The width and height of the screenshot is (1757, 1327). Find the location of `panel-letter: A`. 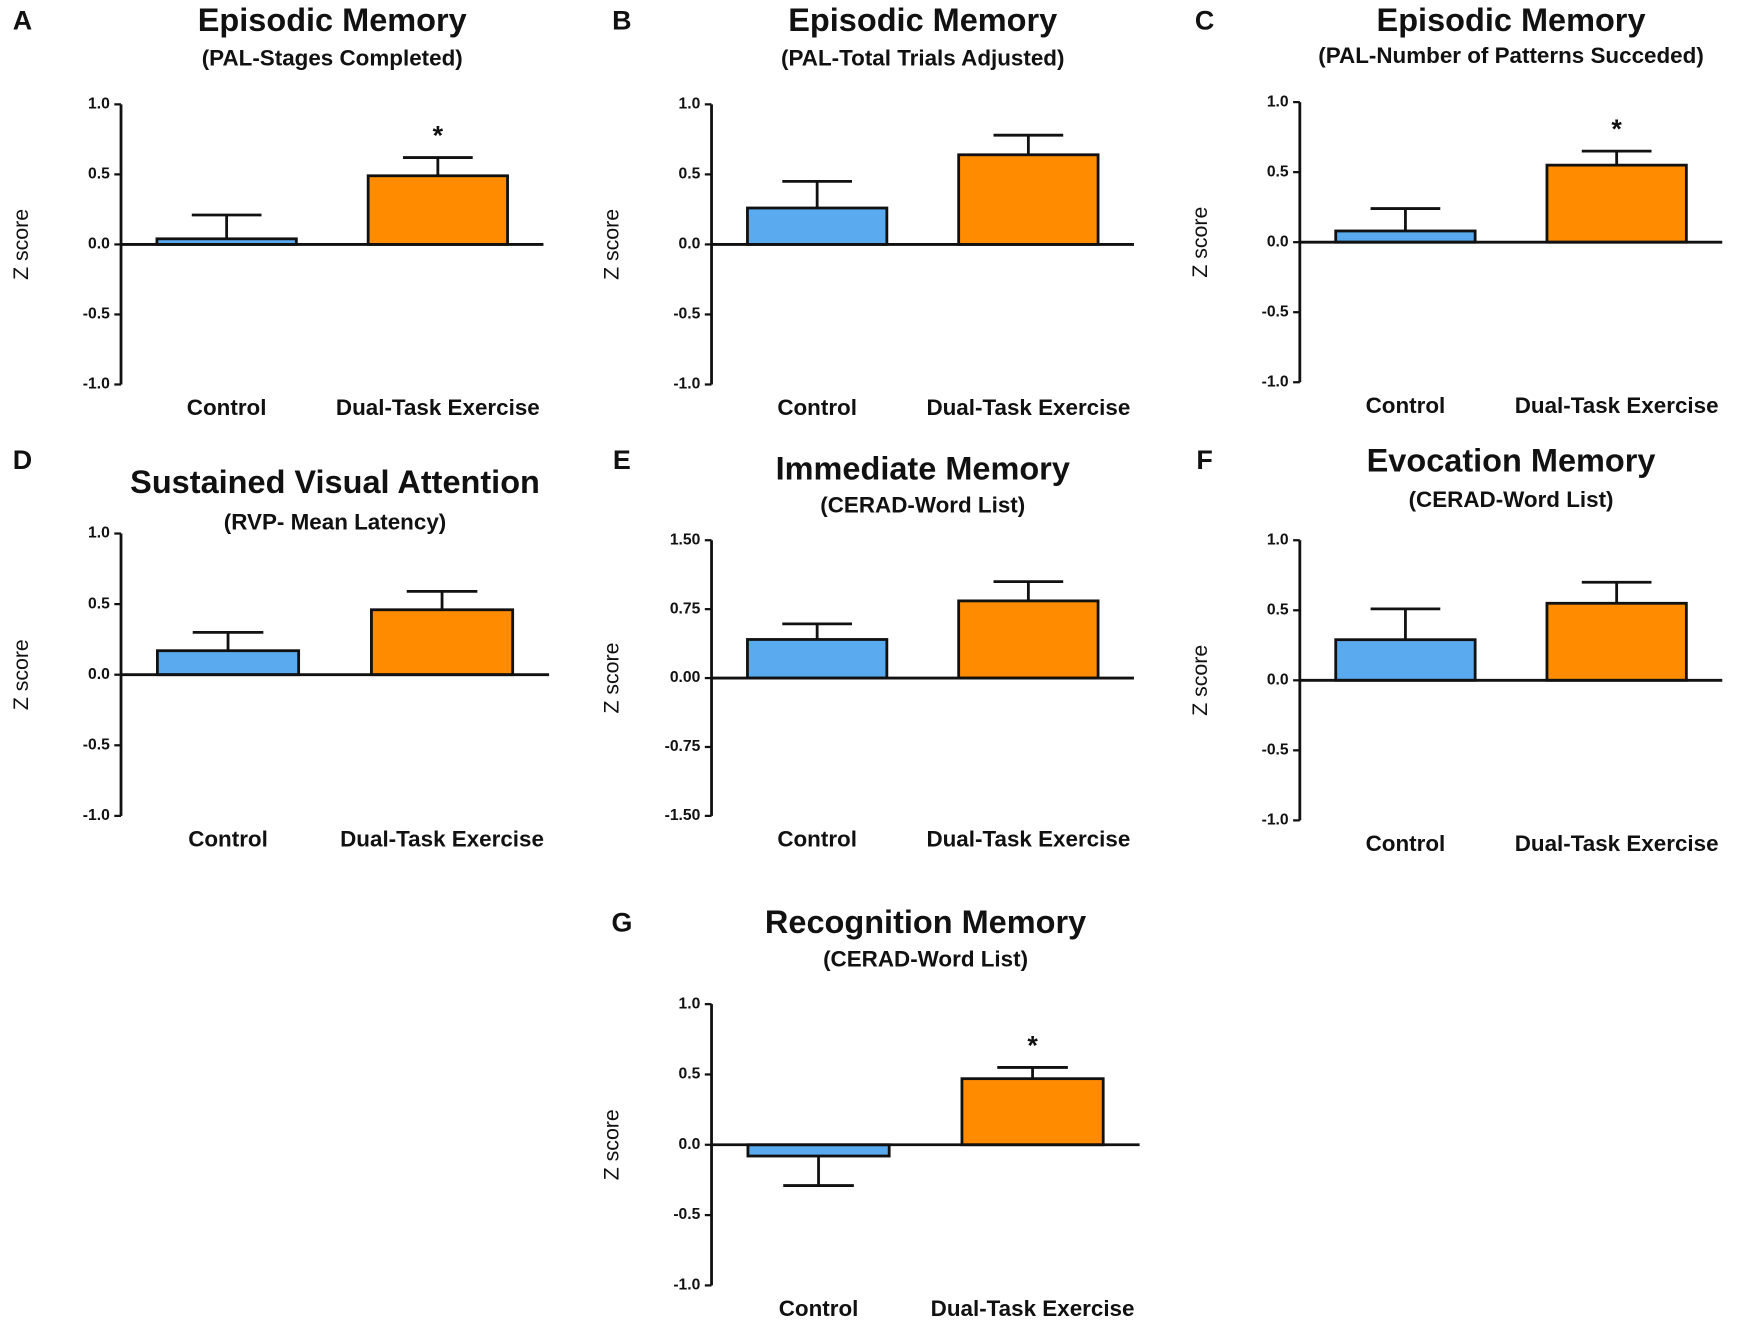

panel-letter: A is located at coordinates (22, 21).